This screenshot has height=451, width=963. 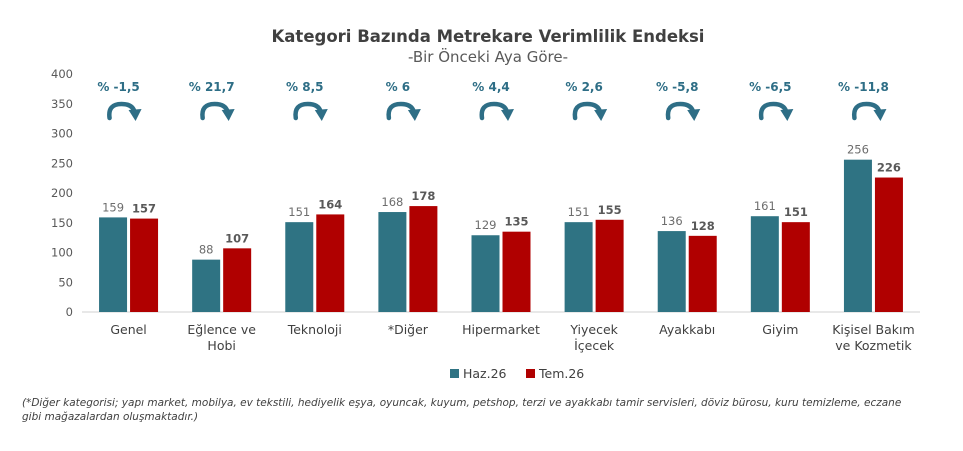 I want to click on category-label: Eğlence ve Hobi, so click(x=221, y=337).